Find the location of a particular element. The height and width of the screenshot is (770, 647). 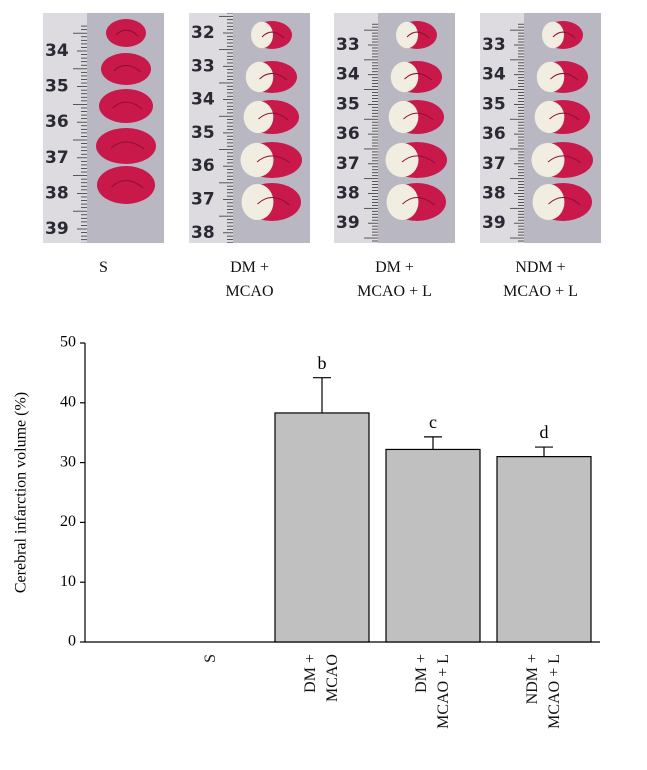

annotation: c is located at coordinates (433, 422).